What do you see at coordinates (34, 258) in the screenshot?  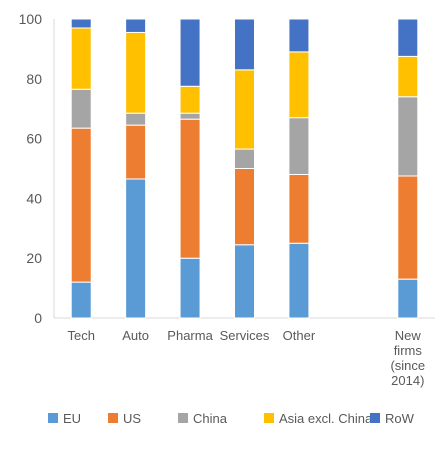 I see `y-tick-label: 20` at bounding box center [34, 258].